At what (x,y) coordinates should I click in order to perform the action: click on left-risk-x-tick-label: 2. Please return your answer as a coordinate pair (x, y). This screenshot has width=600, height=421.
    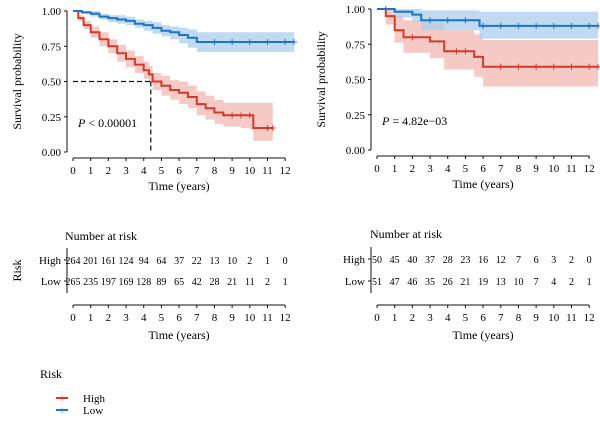
    Looking at the image, I should click on (109, 318).